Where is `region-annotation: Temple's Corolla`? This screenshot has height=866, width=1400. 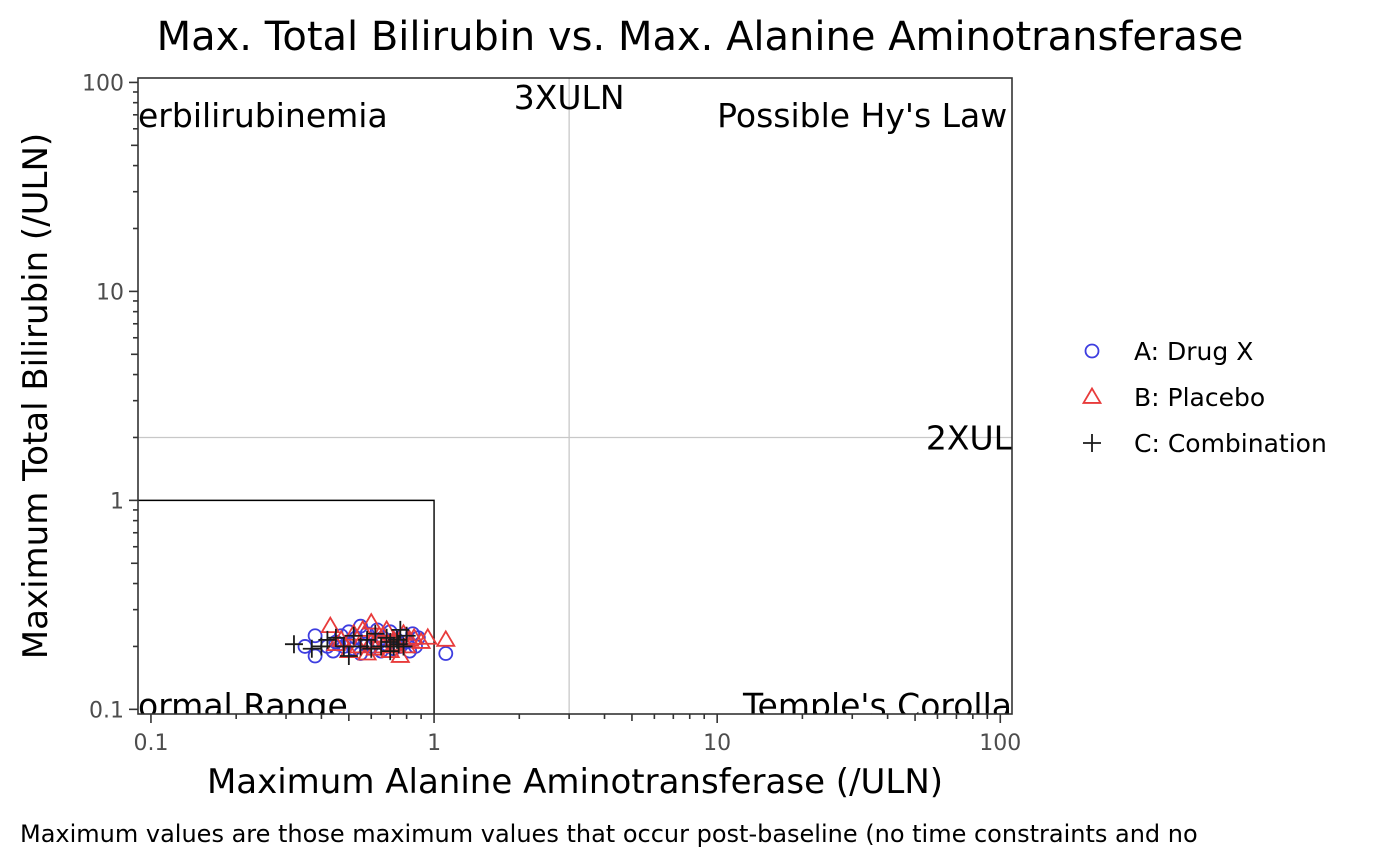
region-annotation: Temple's Corolla is located at coordinates (877, 705).